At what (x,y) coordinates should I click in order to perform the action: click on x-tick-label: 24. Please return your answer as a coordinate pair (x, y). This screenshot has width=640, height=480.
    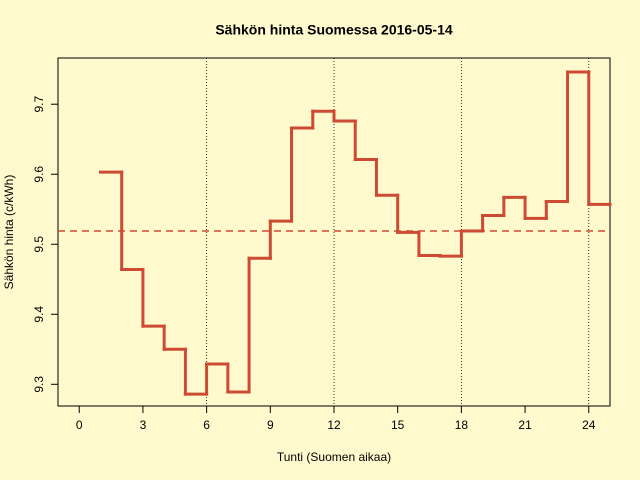
    Looking at the image, I should click on (589, 425).